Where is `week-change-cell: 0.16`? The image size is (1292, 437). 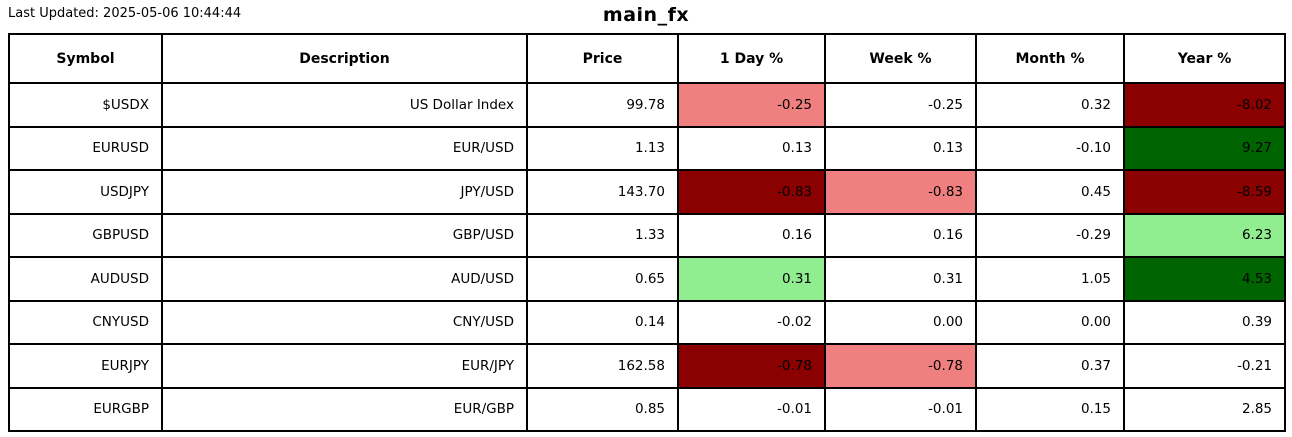
week-change-cell: 0.16 is located at coordinates (900, 235).